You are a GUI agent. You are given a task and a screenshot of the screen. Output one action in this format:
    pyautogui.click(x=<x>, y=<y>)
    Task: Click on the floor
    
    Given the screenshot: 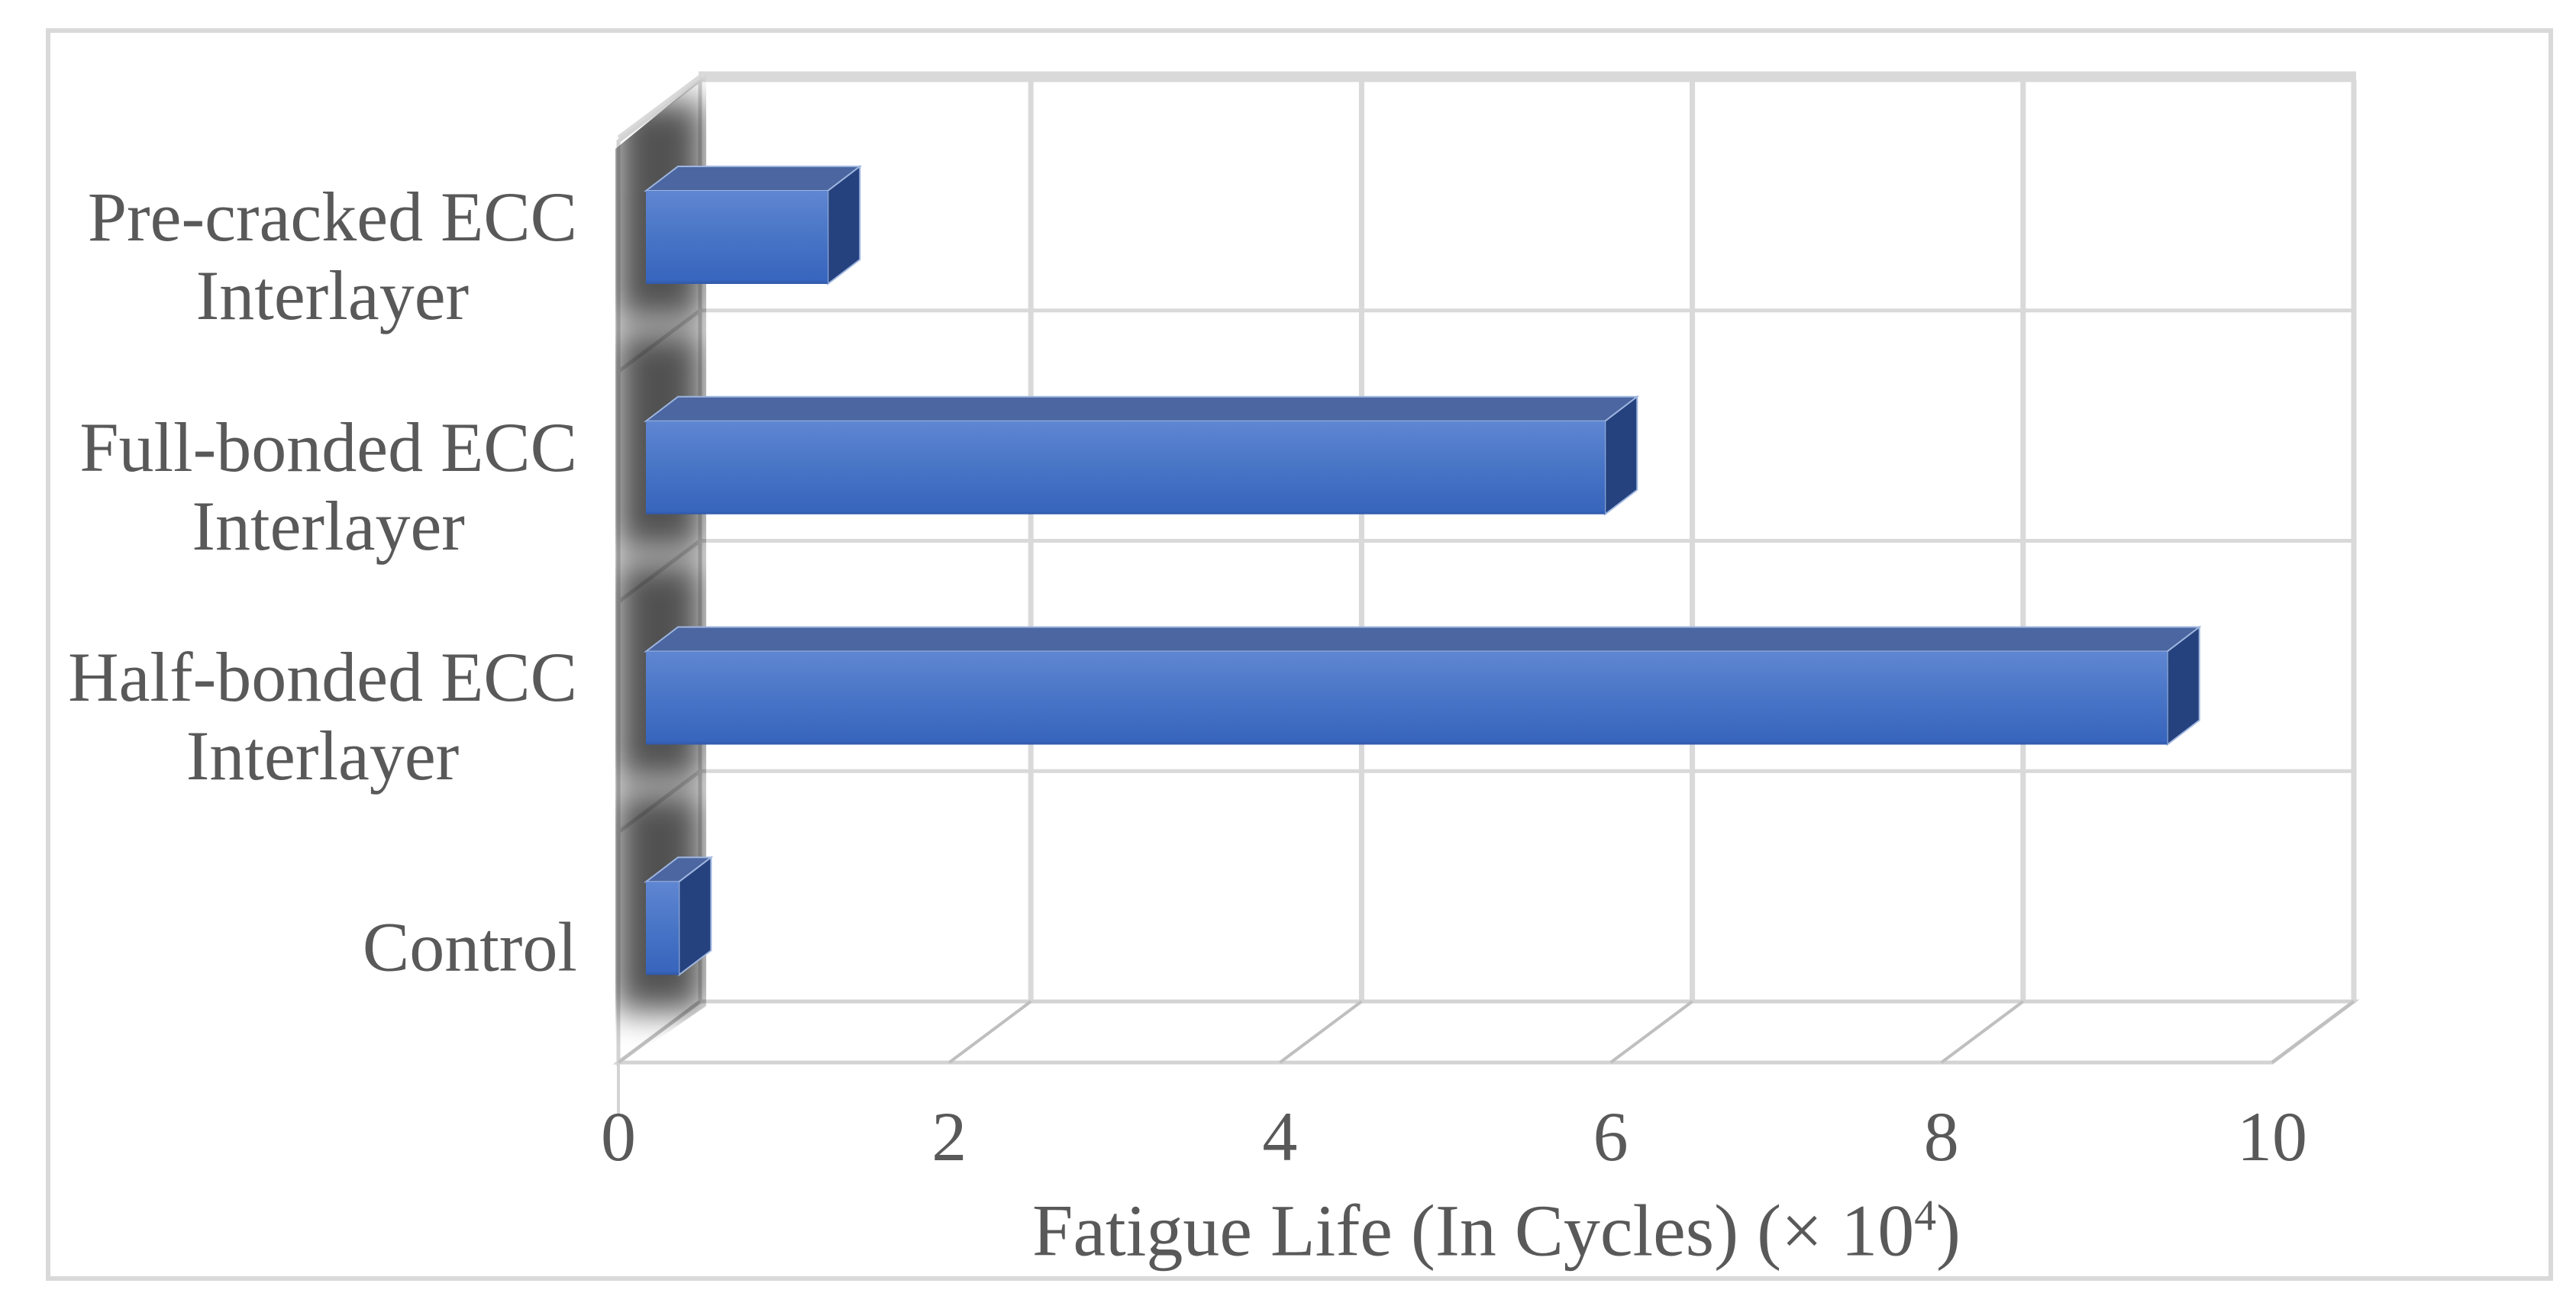 What is the action you would take?
    pyautogui.click(x=1486, y=1032)
    